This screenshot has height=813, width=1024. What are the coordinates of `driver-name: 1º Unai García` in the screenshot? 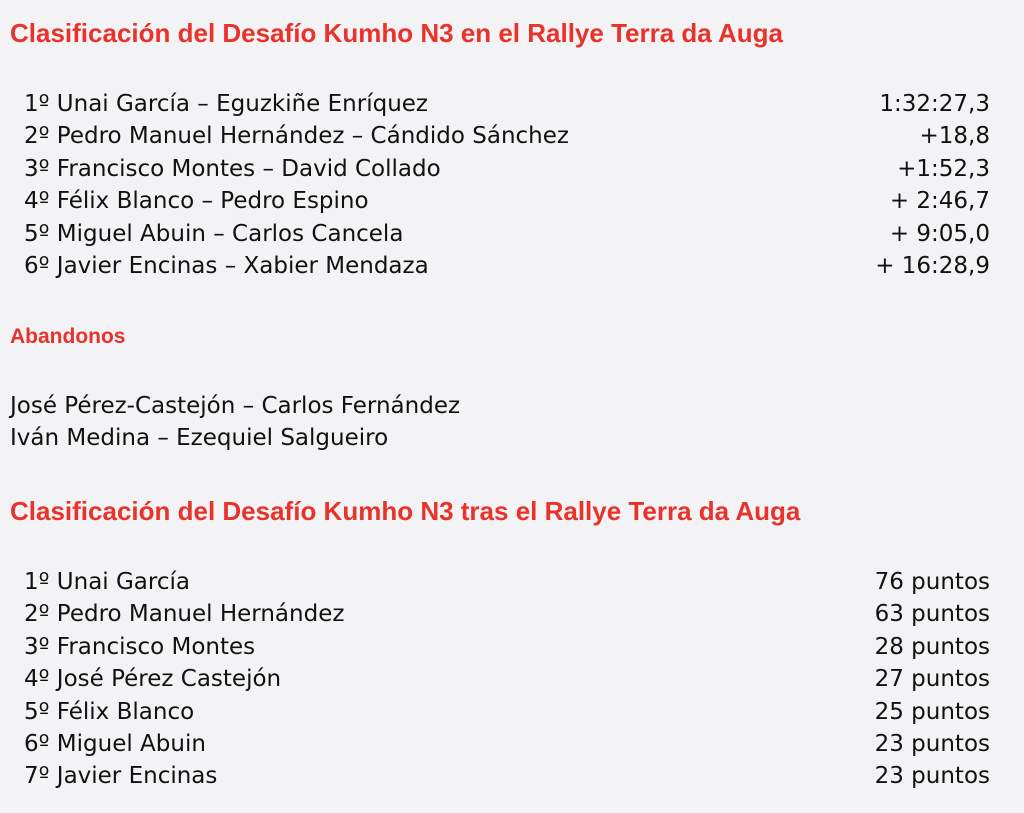 It's located at (107, 582).